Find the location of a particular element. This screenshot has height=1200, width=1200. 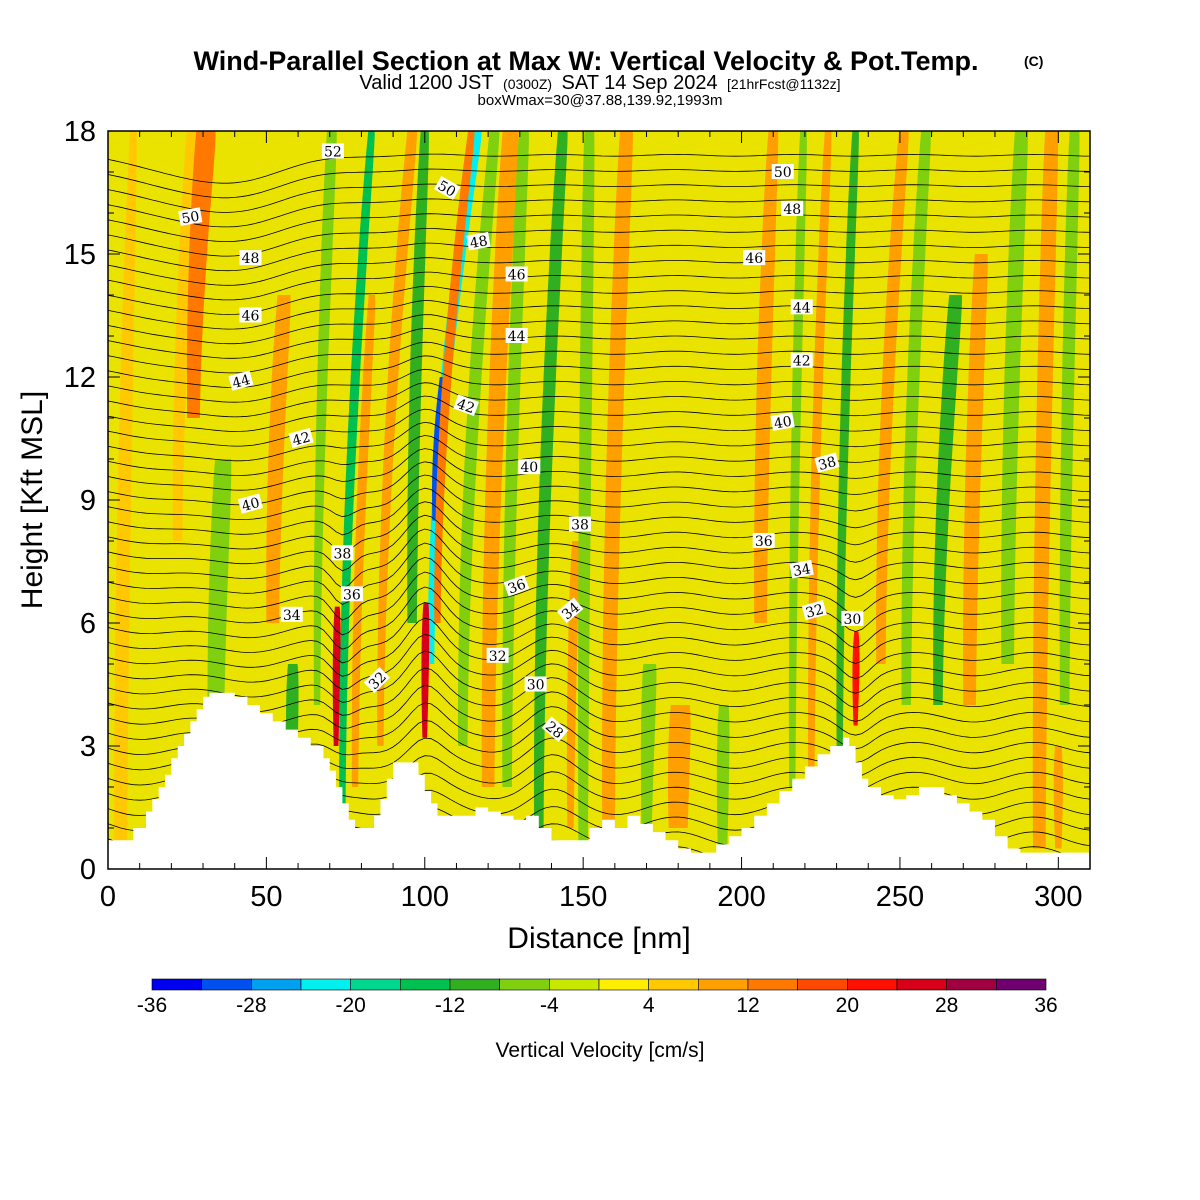

contour-label-8: 36 is located at coordinates (351, 594).